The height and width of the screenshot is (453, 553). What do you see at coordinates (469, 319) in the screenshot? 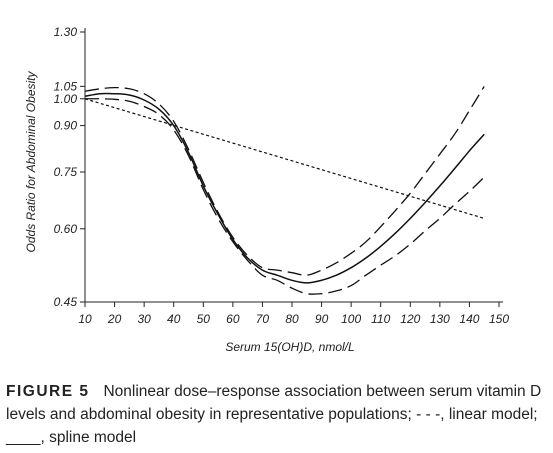
I see `x-tick-label: 140` at bounding box center [469, 319].